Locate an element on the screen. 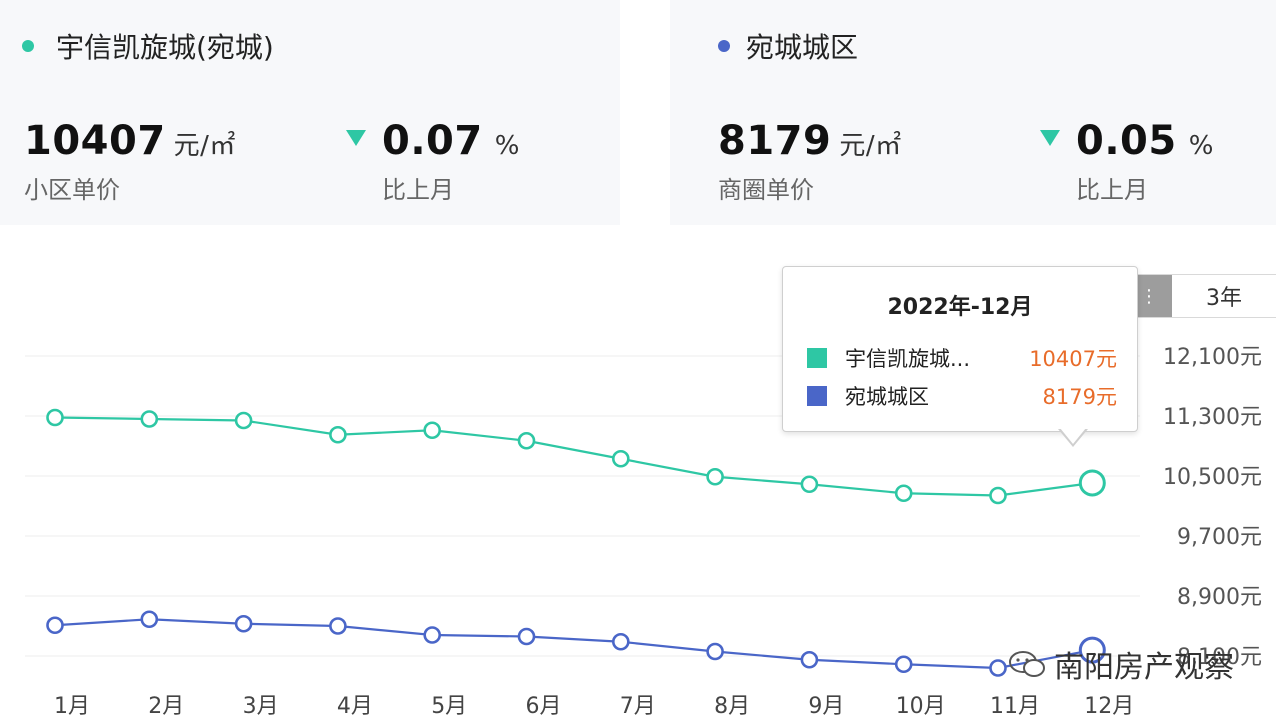 This screenshot has width=1276, height=720. x-tick-label: 8月 is located at coordinates (732, 706).